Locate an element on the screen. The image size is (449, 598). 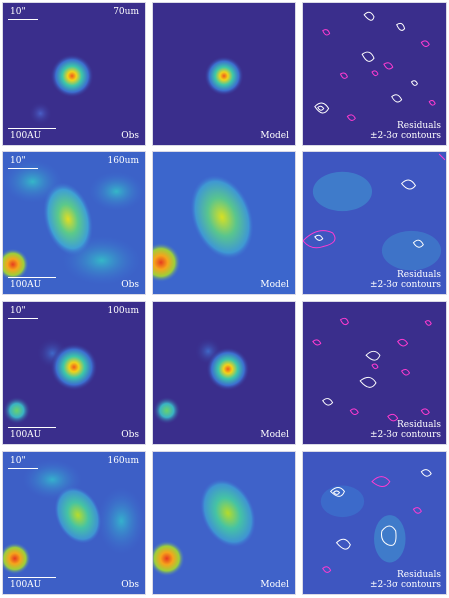
residual-contours-row4 is located at coordinates (376, 521).